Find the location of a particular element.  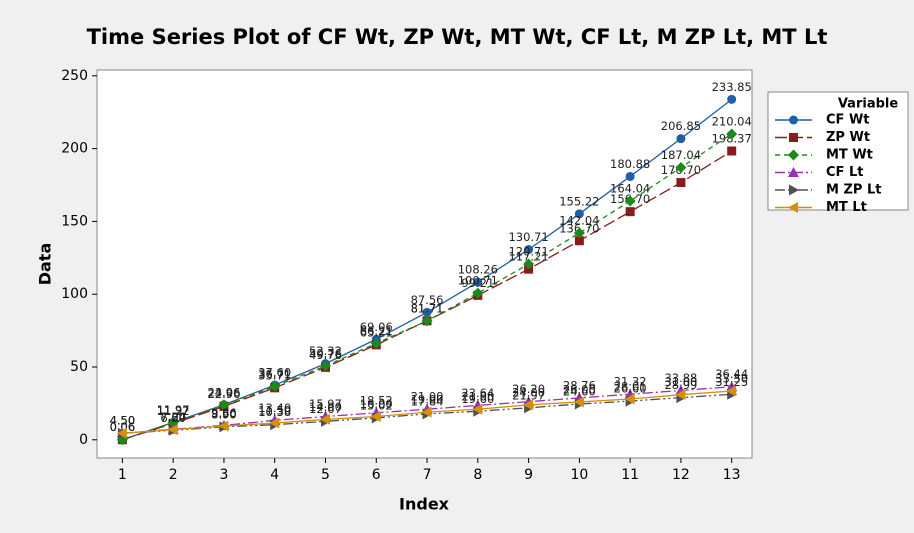

value-label: 13.40 is located at coordinates (274, 408).